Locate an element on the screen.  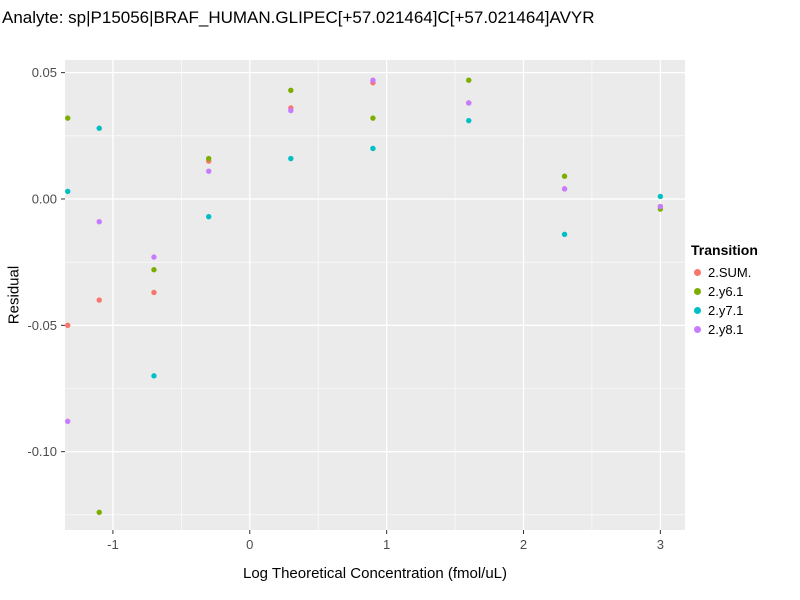
y-axis-label: Residual is located at coordinates (14, 295).